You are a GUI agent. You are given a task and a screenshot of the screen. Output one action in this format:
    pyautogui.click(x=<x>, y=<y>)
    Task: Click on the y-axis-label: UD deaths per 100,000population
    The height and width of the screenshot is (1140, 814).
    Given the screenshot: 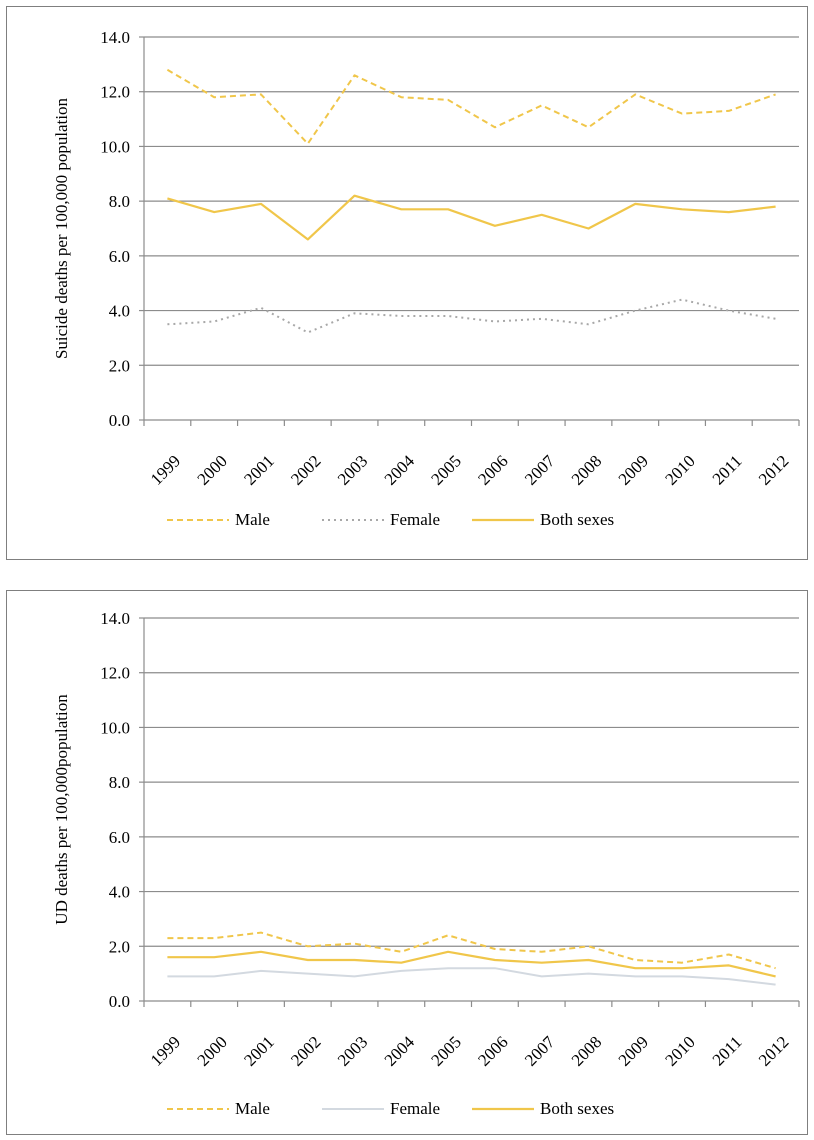 What is the action you would take?
    pyautogui.click(x=61, y=809)
    